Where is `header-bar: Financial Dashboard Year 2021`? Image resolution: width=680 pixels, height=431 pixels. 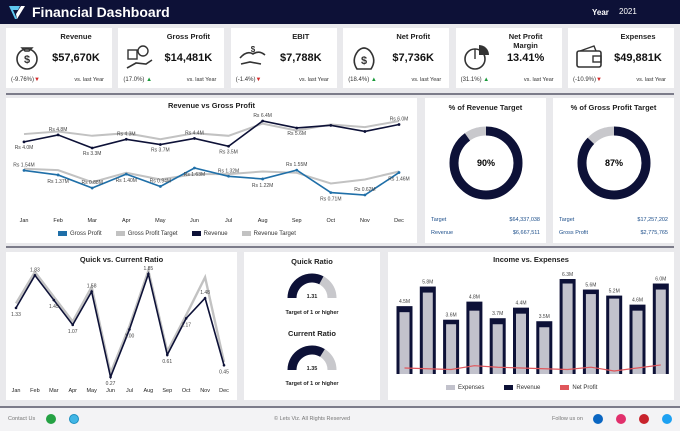 header-bar: Financial Dashboard Year 2021 is located at coordinates (340, 12).